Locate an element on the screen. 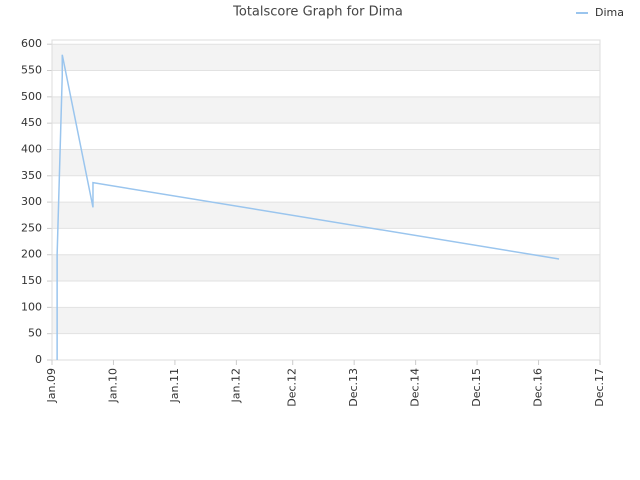  y-tick-label: 200 is located at coordinates (31, 254).